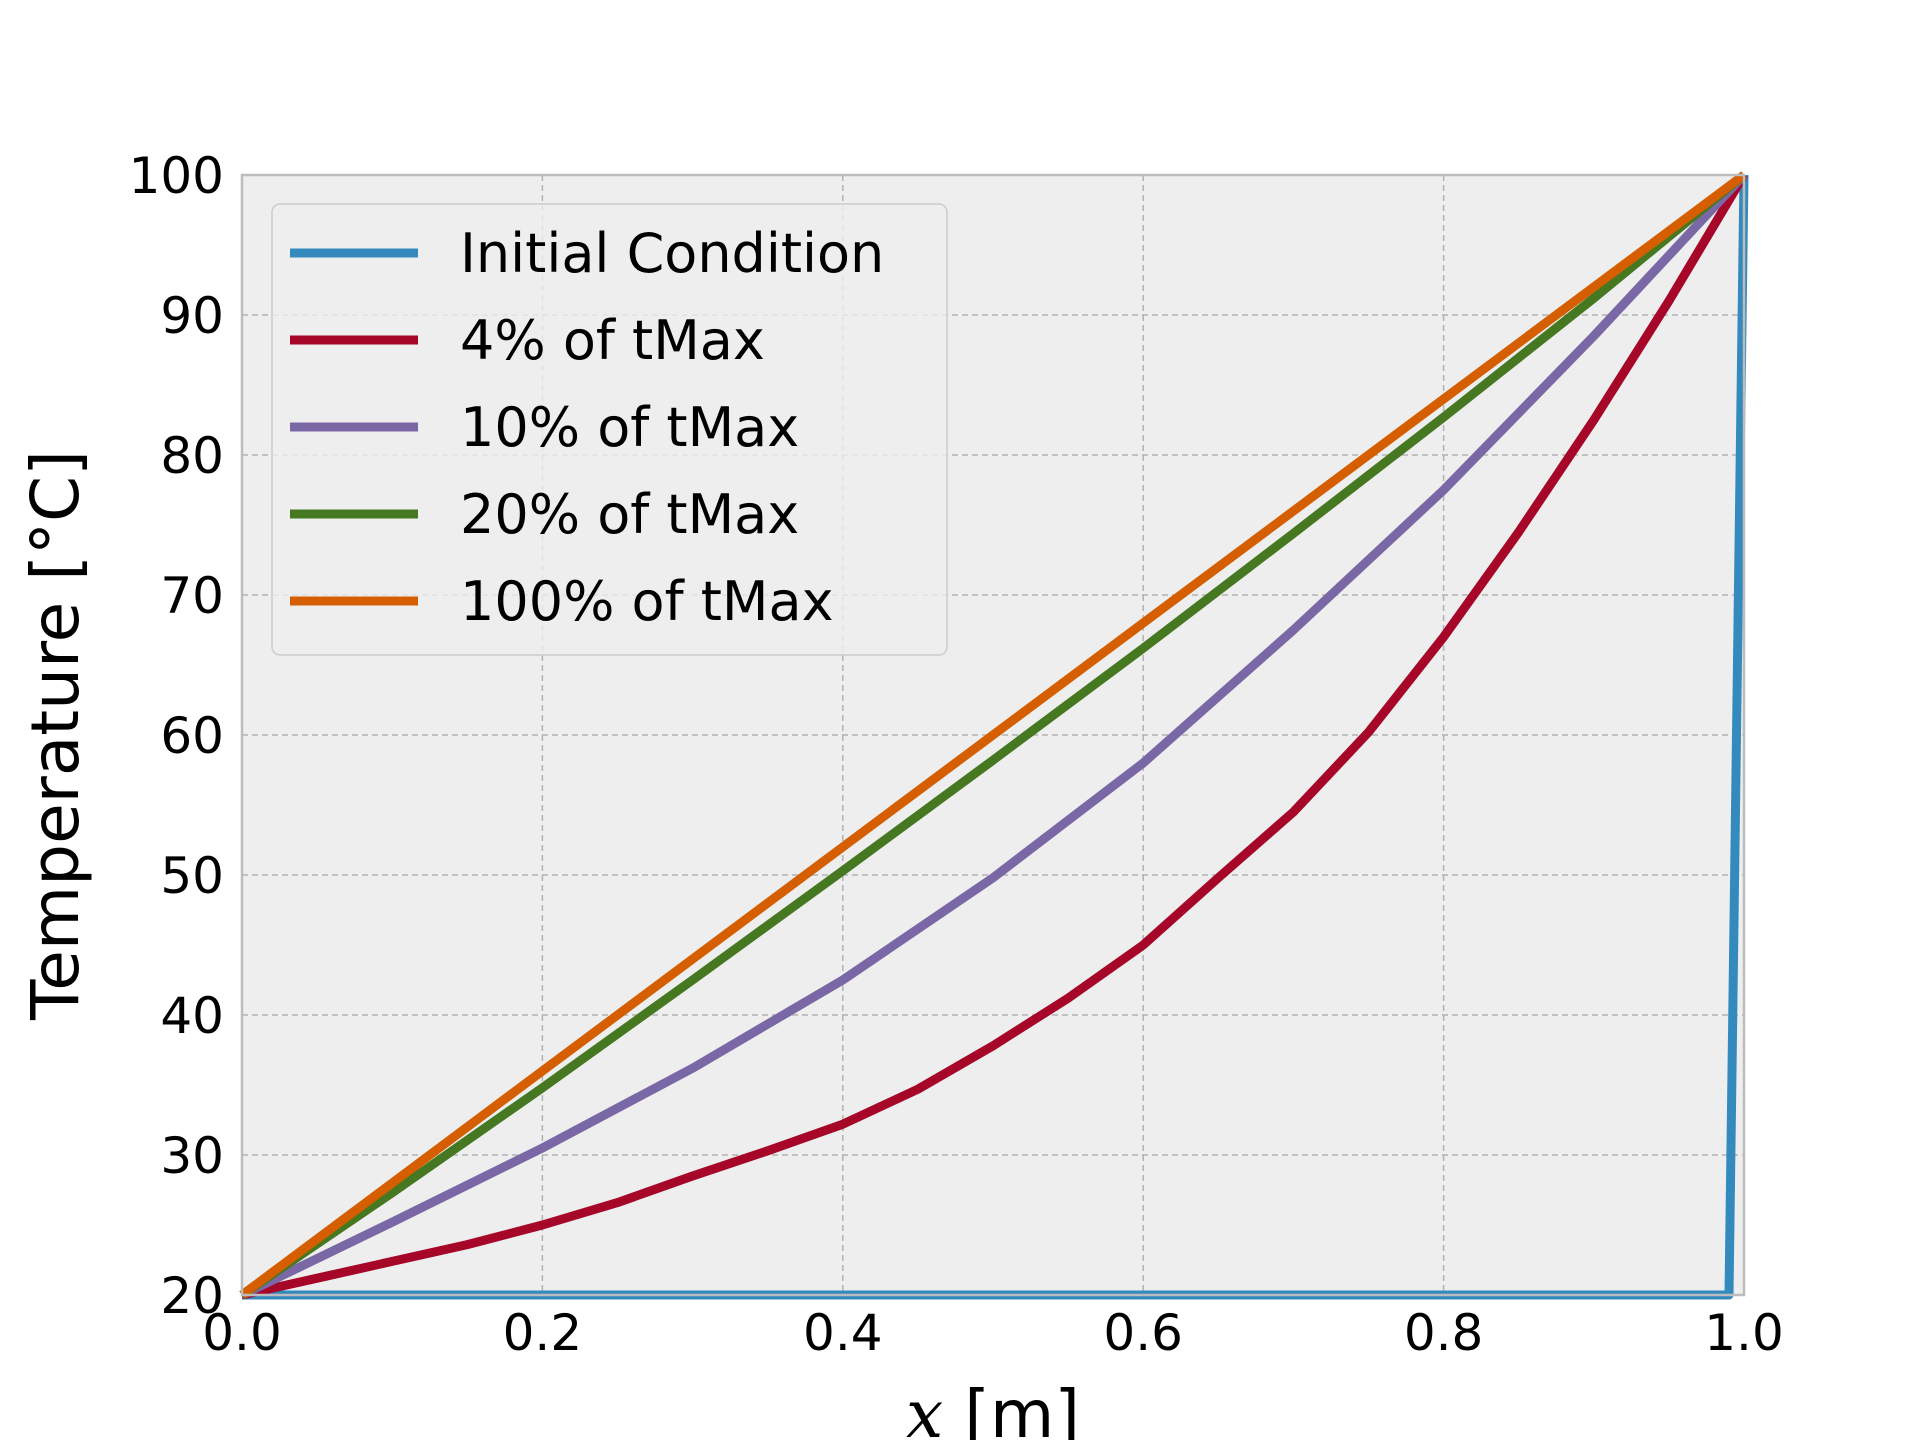  I want to click on legend-label: 4% of tMax, so click(612, 340).